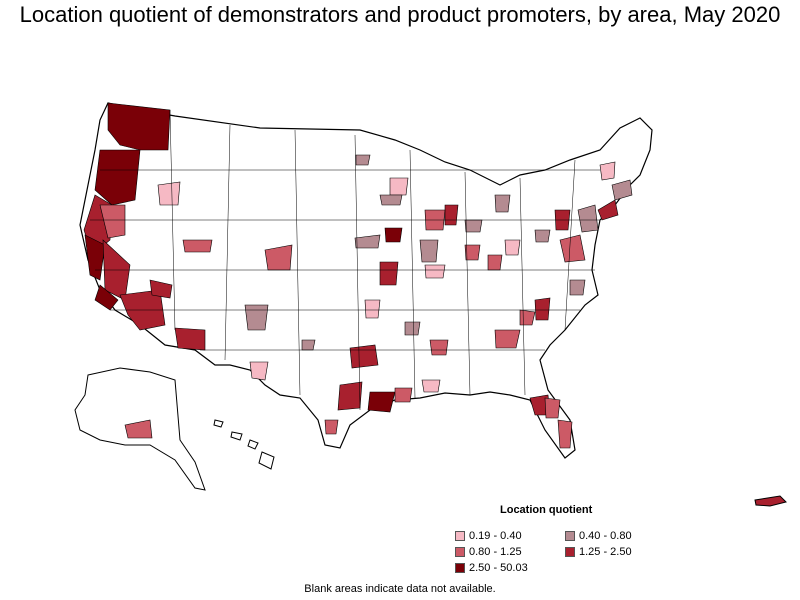  I want to click on legend-item-1: 0.40 - 0.80, so click(598, 536).